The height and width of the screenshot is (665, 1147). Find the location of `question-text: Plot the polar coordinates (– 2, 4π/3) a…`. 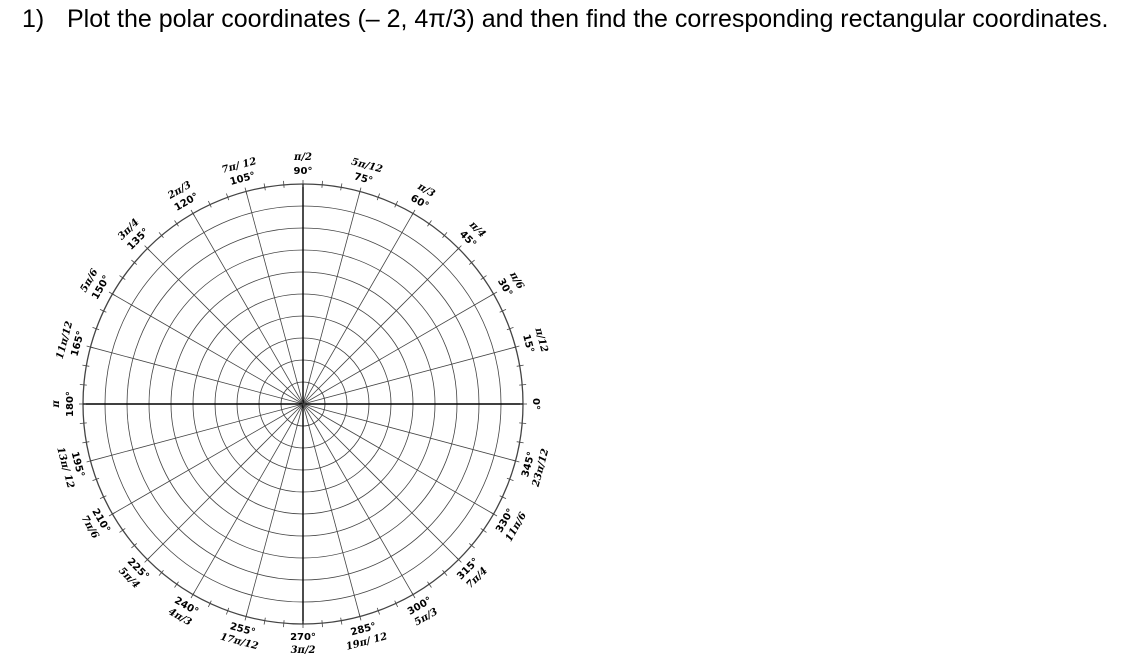

question-text: Plot the polar coordinates (– 2, 4π/3) a… is located at coordinates (588, 19).